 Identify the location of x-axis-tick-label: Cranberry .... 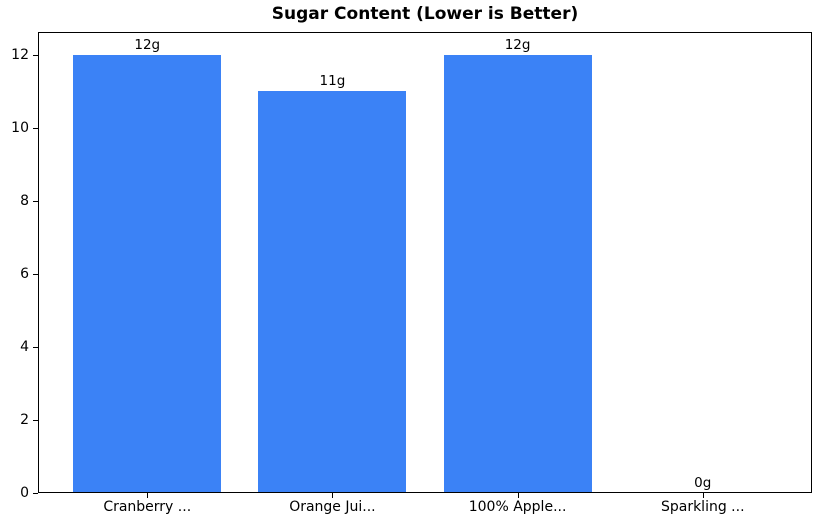
(147, 507).